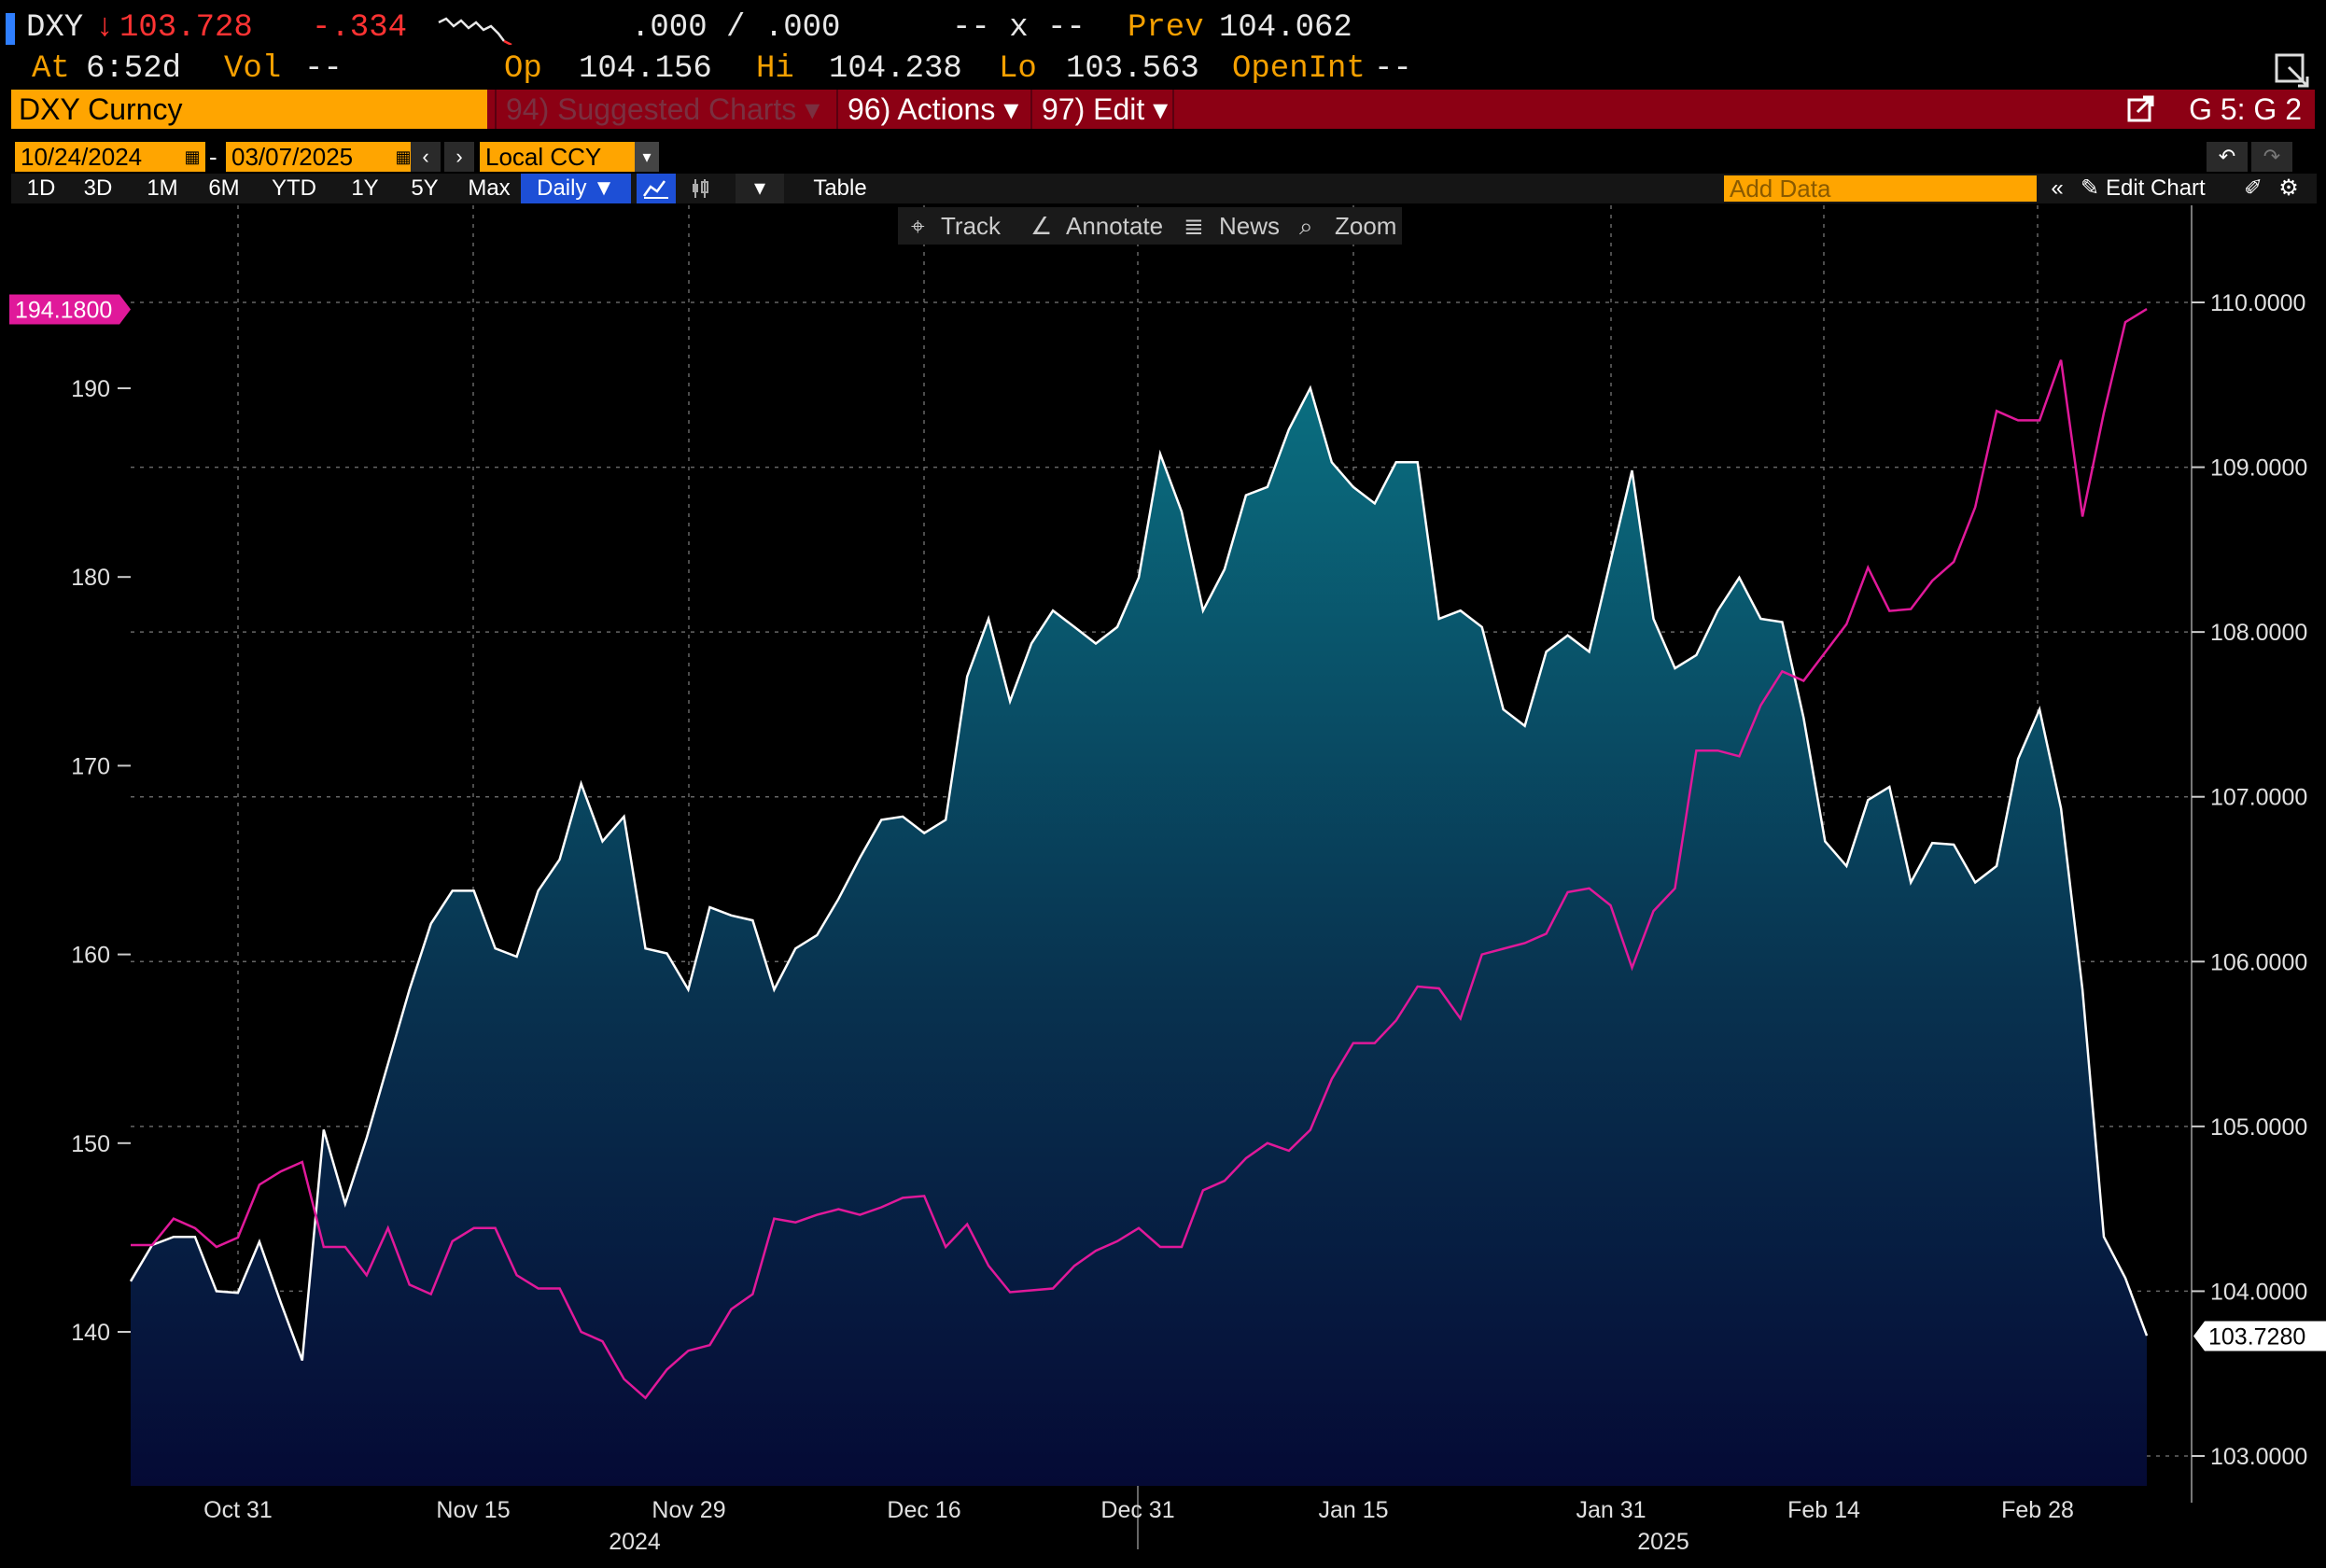 This screenshot has width=2326, height=1568. What do you see at coordinates (1173, 109) in the screenshot?
I see `menu-divider` at bounding box center [1173, 109].